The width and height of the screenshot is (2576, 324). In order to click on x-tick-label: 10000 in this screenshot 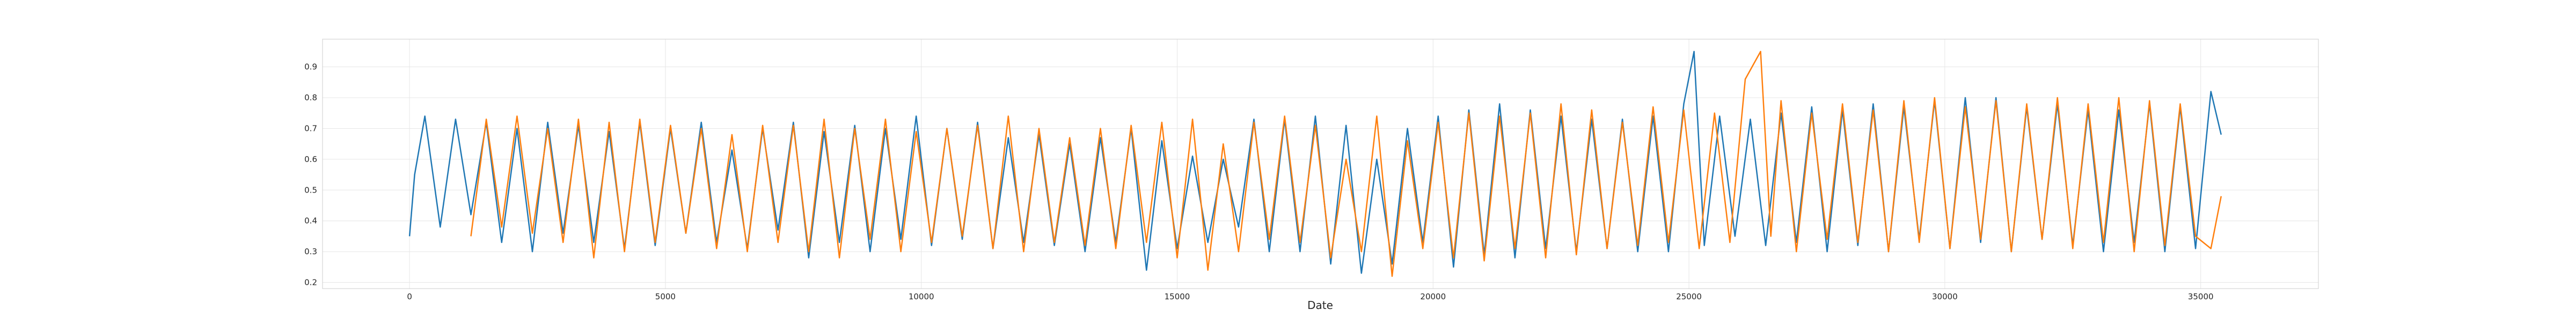, I will do `click(921, 296)`.